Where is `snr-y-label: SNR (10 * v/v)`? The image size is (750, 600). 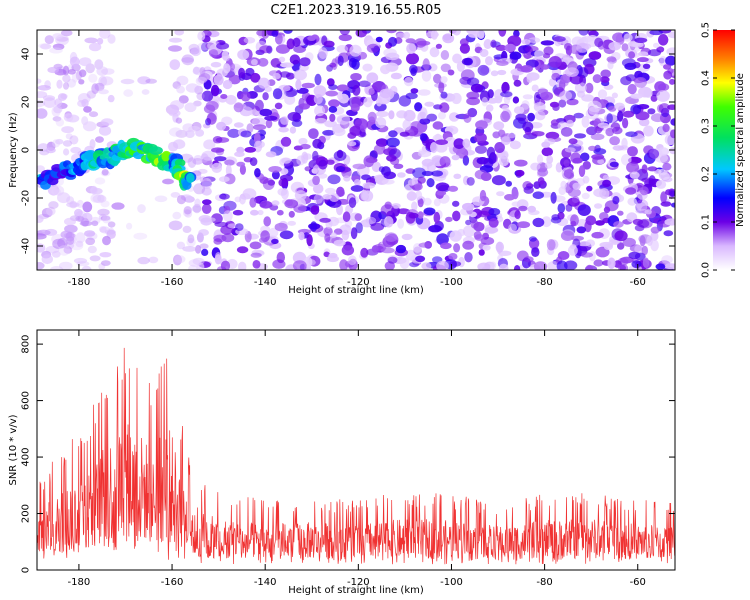
snr-y-label: SNR (10 * v/v) is located at coordinates (13, 449).